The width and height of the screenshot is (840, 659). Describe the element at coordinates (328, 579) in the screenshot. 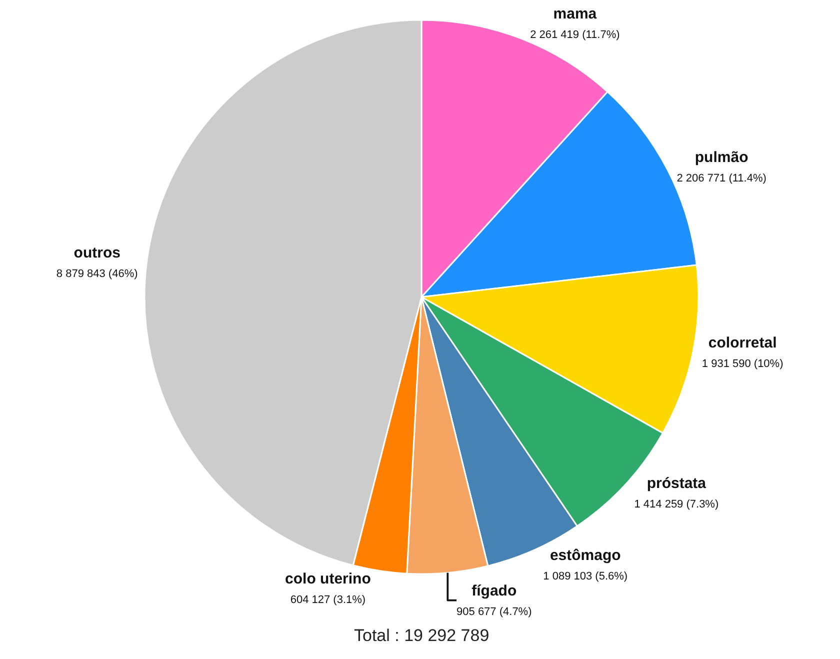

I see `slice-label: colo uterino` at that location.